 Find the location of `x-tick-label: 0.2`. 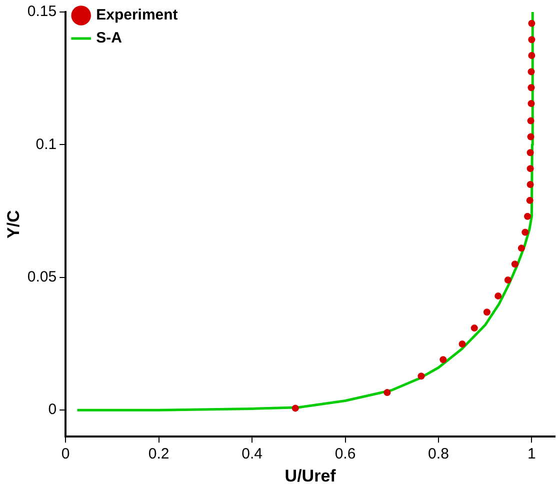

x-tick-label: 0.2 is located at coordinates (159, 454).